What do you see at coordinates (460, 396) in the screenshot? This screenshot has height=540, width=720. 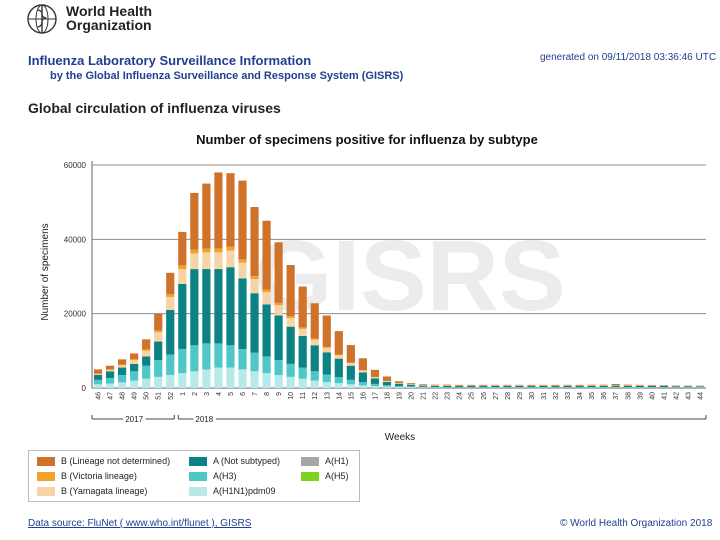 I see `x-tick-label: 24` at bounding box center [460, 396].